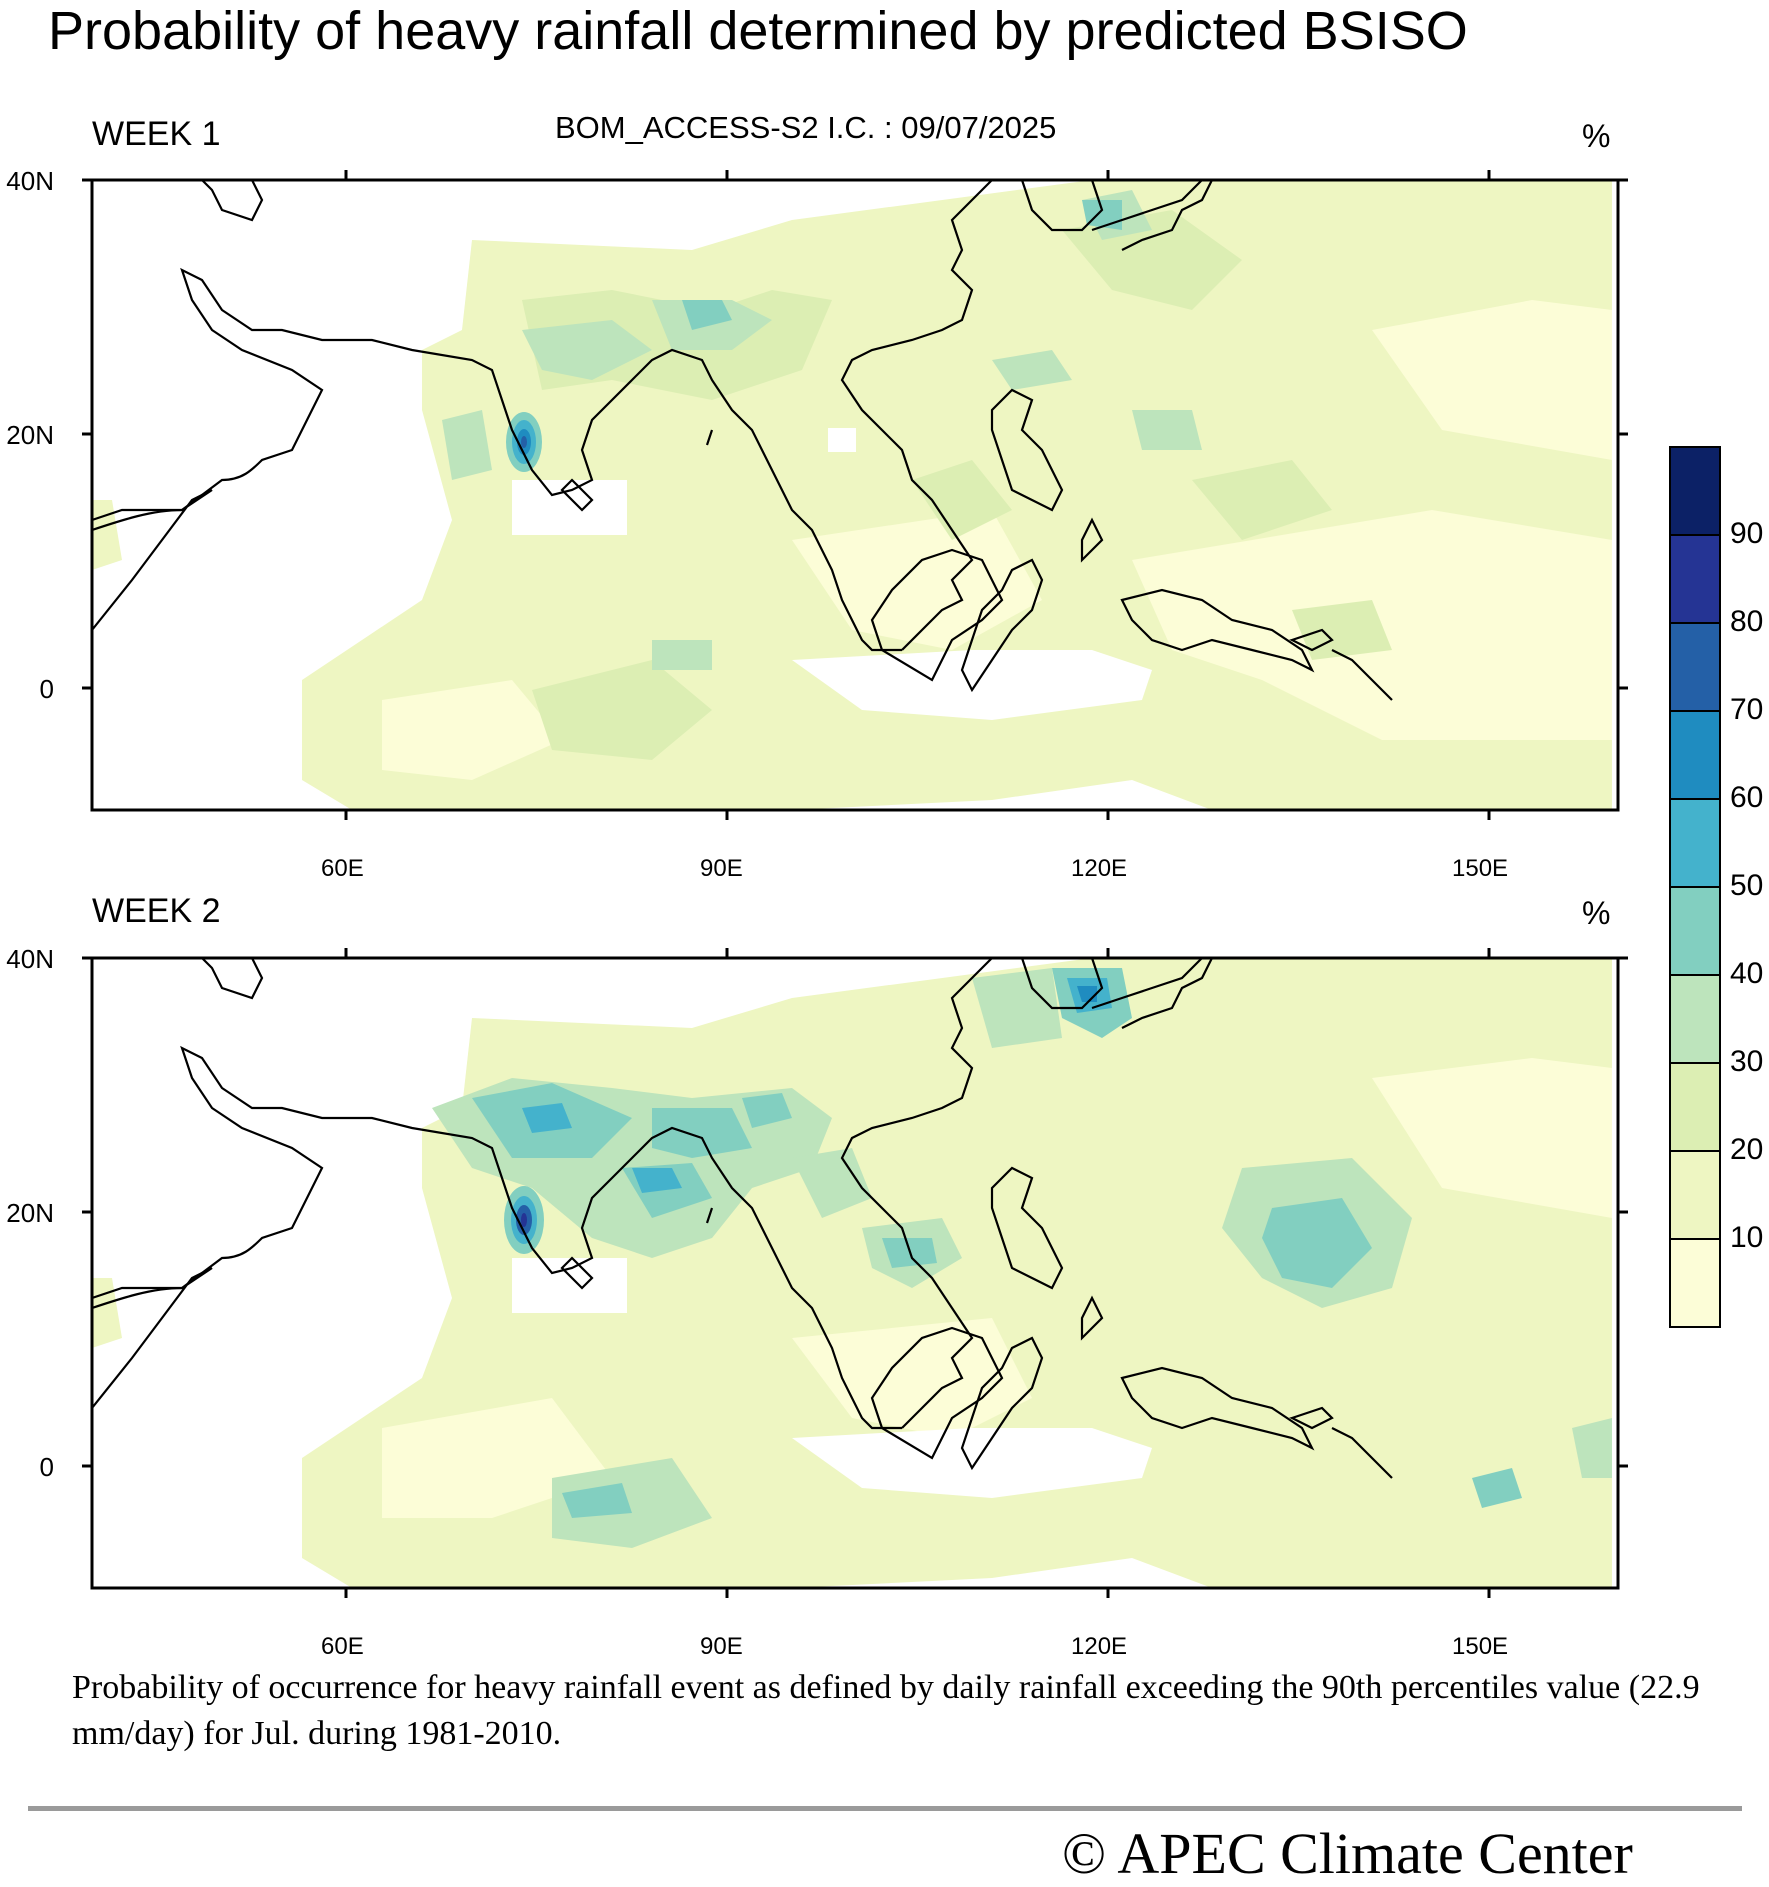 The width and height of the screenshot is (1769, 1887). What do you see at coordinates (156, 134) in the screenshot?
I see `panel-week1-label: WEEK 1` at bounding box center [156, 134].